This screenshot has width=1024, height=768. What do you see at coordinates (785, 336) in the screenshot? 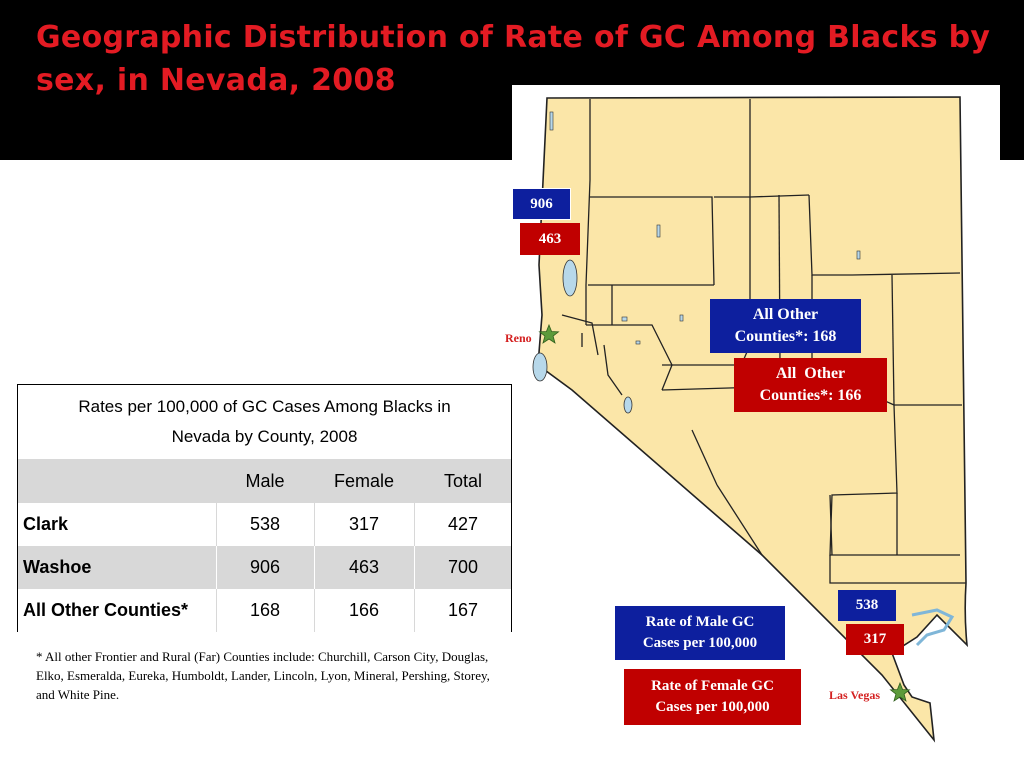
I see `other-male-line2: Counties*: 168` at bounding box center [785, 336].